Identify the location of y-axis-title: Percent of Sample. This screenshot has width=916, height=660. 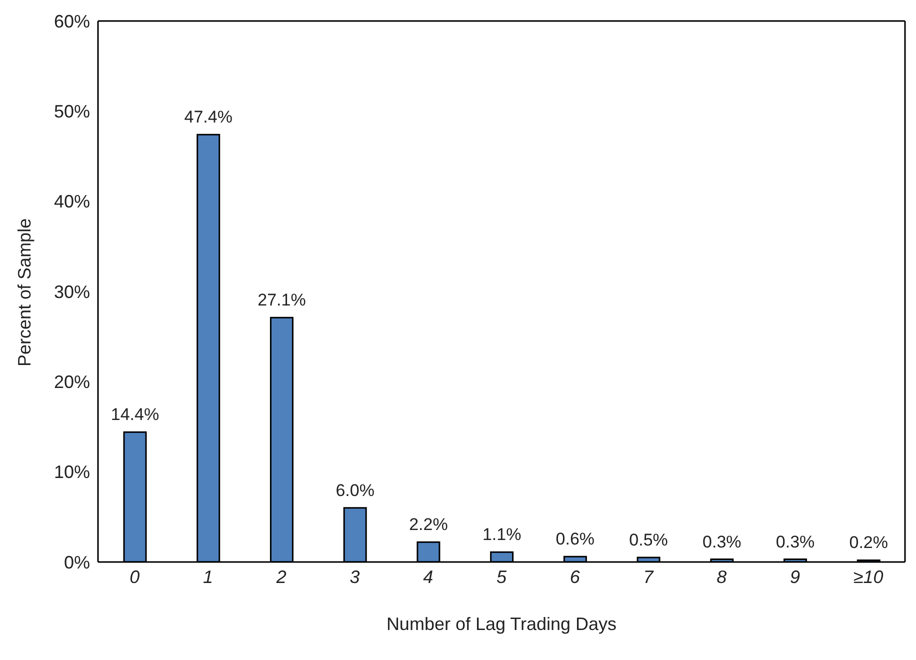
(24, 292).